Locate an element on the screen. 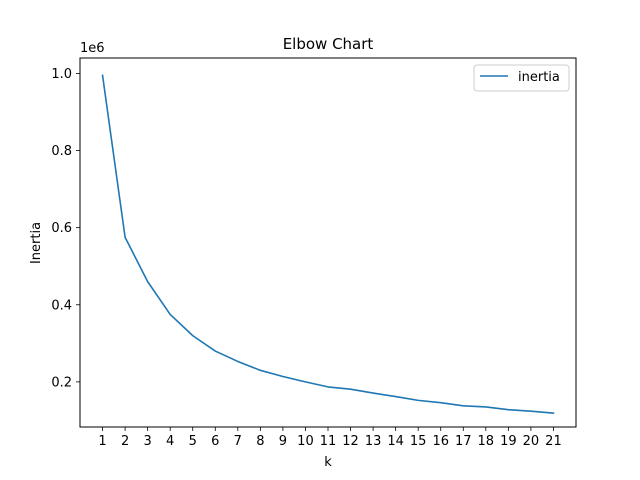 This screenshot has height=480, width=640. x-tick-label: 3 is located at coordinates (147, 441).